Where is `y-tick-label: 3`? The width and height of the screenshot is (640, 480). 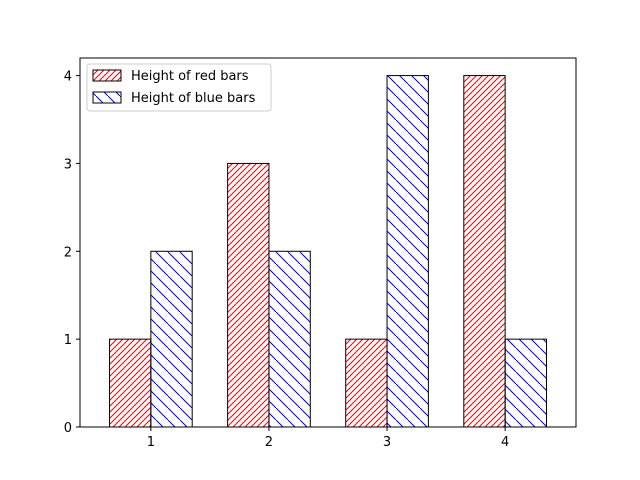
y-tick-label: 3 is located at coordinates (68, 164).